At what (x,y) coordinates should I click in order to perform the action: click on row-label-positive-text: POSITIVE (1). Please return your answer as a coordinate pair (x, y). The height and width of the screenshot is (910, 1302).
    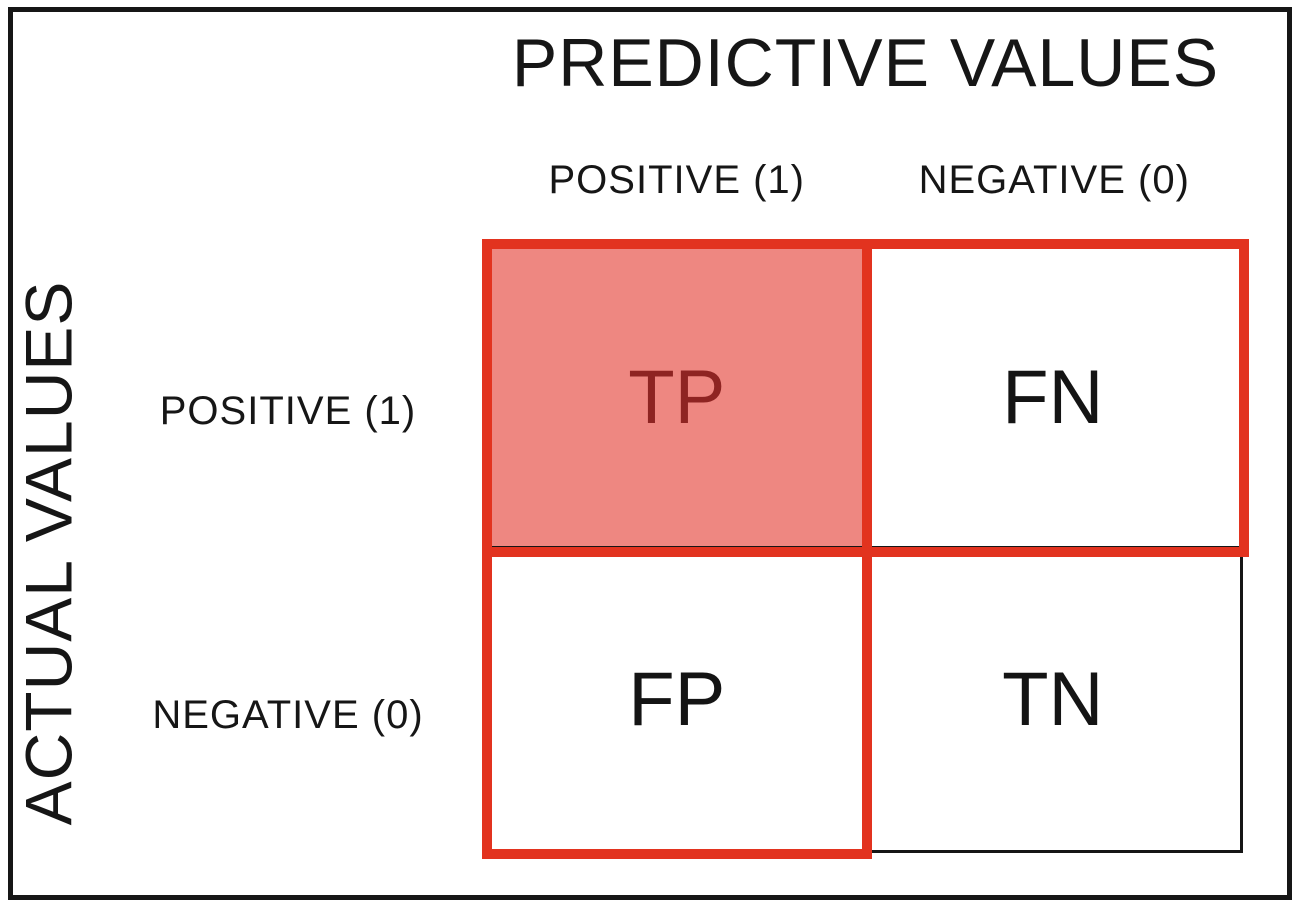
    Looking at the image, I should click on (288, 410).